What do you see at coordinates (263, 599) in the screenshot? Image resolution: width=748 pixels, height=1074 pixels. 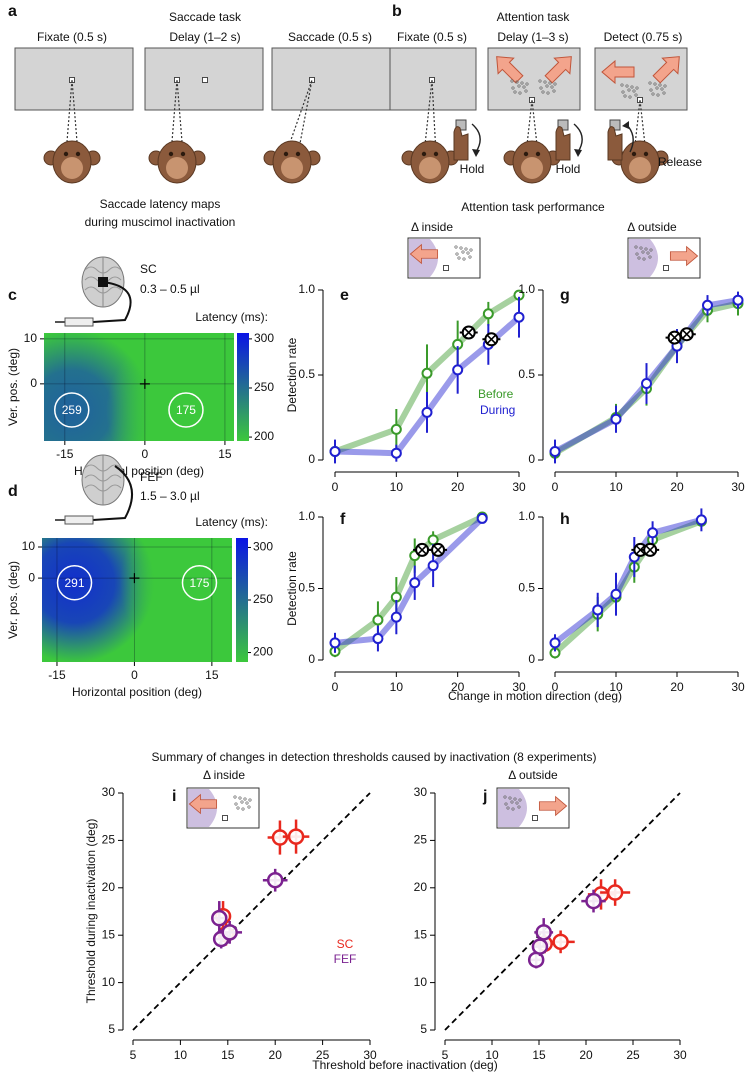 I see `colorbar-tick-label: 250` at bounding box center [263, 599].